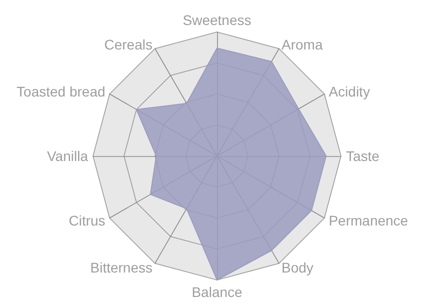 This screenshot has height=306, width=426. I want to click on spoke-label: Vanilla, so click(67, 156).